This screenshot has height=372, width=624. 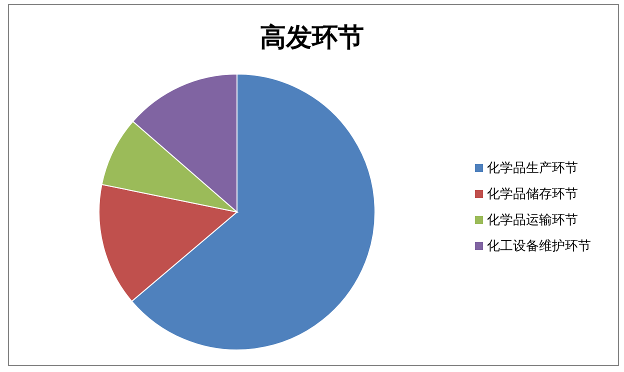 I want to click on legend-label: 化学品生产环节, so click(x=532, y=168).